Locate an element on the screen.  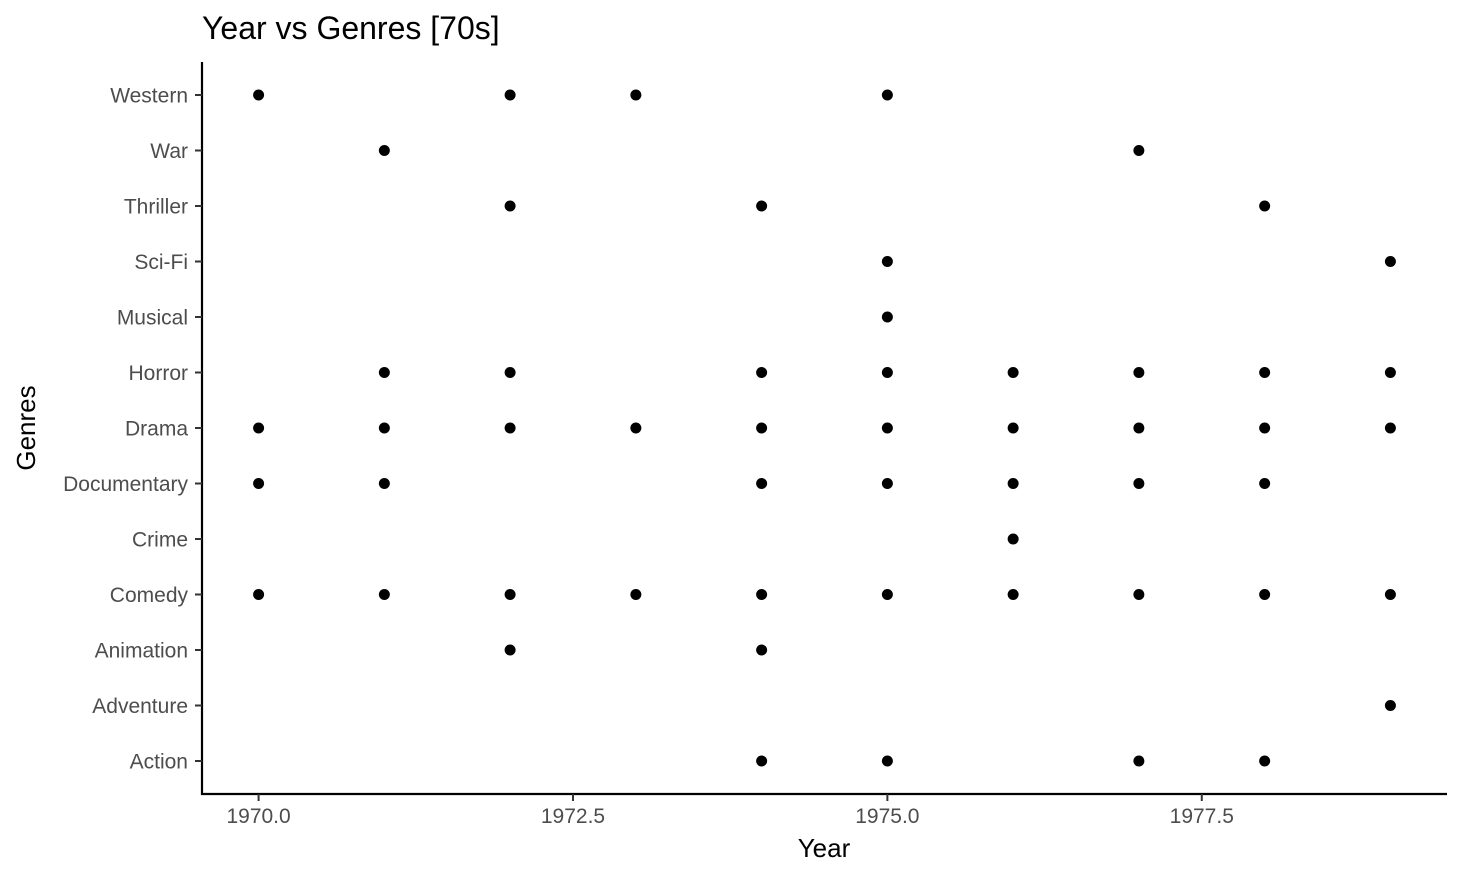
x-tick-label: 1970.0 is located at coordinates (258, 816).